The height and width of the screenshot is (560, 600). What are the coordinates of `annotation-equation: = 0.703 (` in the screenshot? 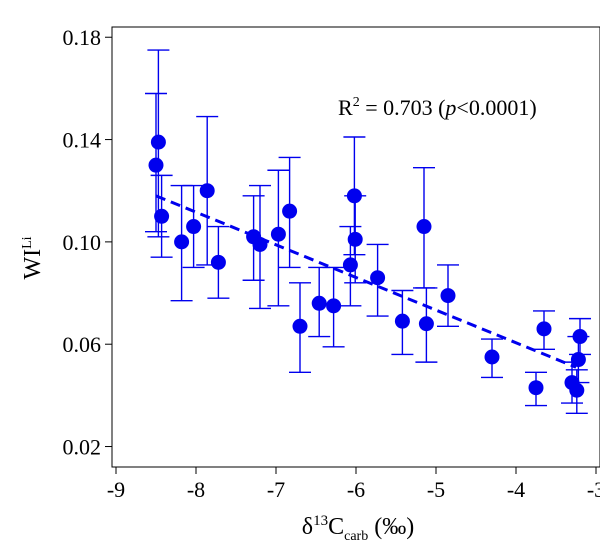 It's located at (403, 107).